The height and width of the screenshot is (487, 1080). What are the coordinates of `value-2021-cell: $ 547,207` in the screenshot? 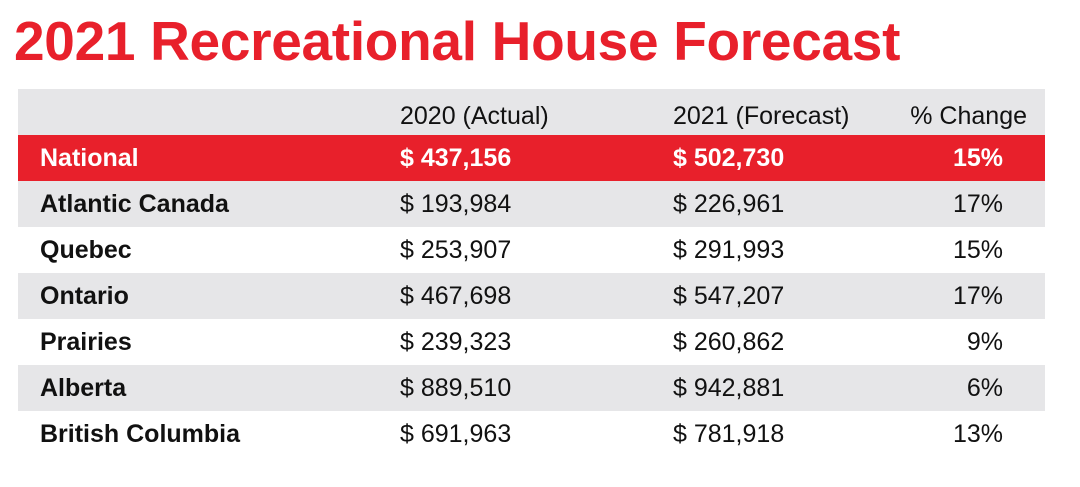 It's located at (729, 295).